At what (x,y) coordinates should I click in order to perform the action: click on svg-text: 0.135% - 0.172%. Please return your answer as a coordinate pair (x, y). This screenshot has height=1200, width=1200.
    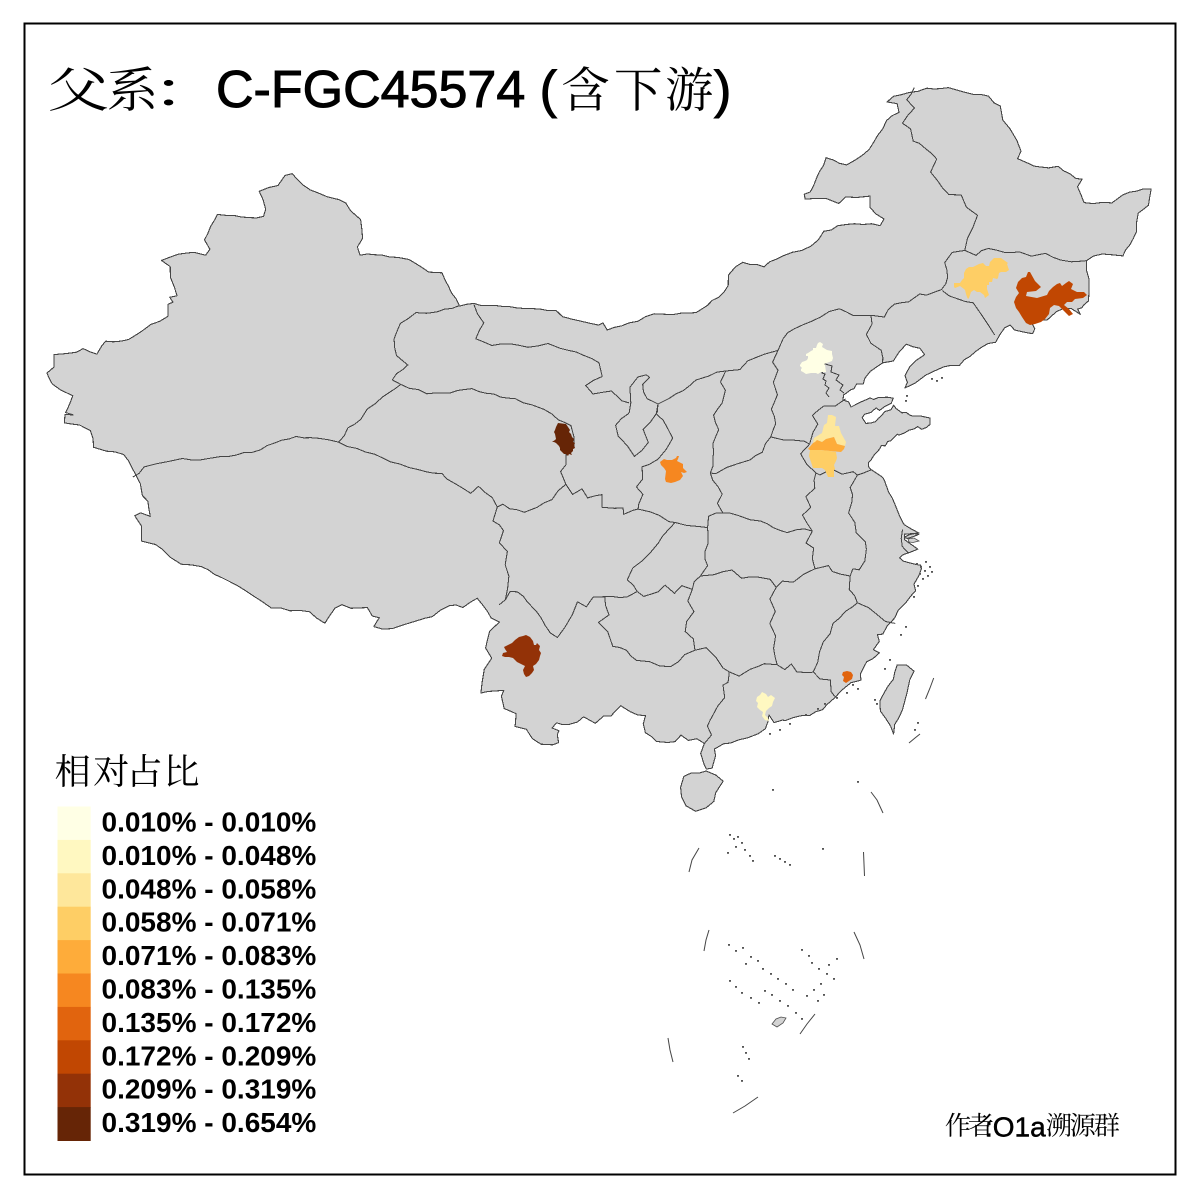
    Looking at the image, I should click on (209, 1022).